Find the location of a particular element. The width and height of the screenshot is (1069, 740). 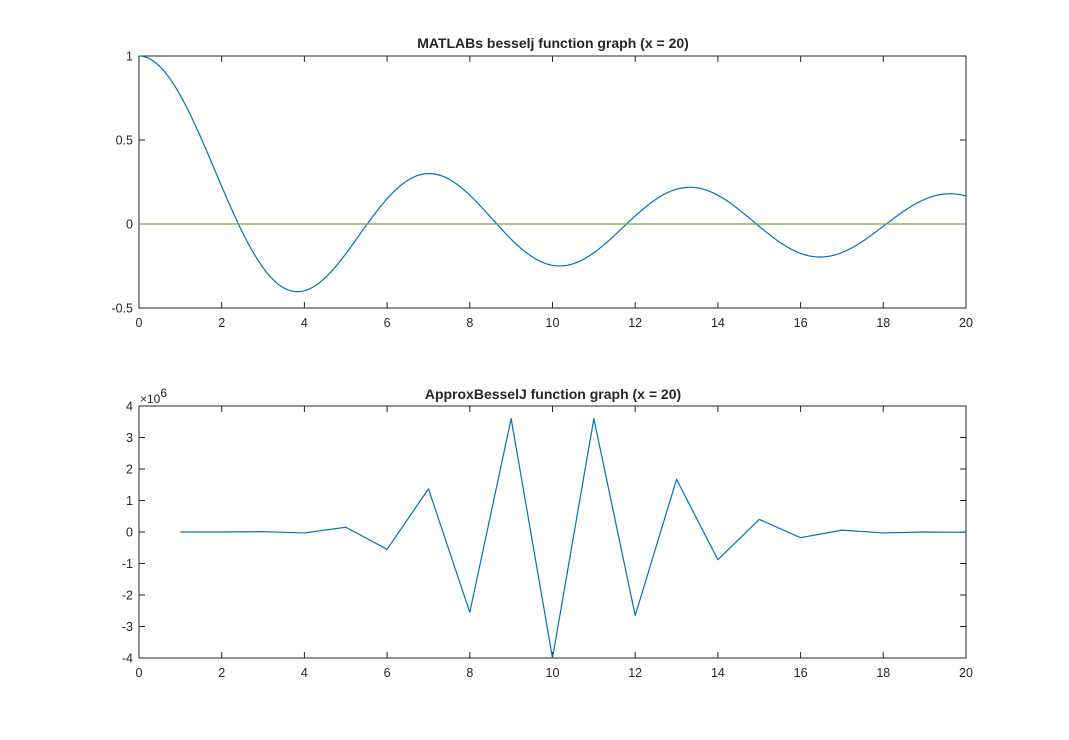

plot-title: ApproxBesselJ function graph (x = 20) is located at coordinates (553, 394).